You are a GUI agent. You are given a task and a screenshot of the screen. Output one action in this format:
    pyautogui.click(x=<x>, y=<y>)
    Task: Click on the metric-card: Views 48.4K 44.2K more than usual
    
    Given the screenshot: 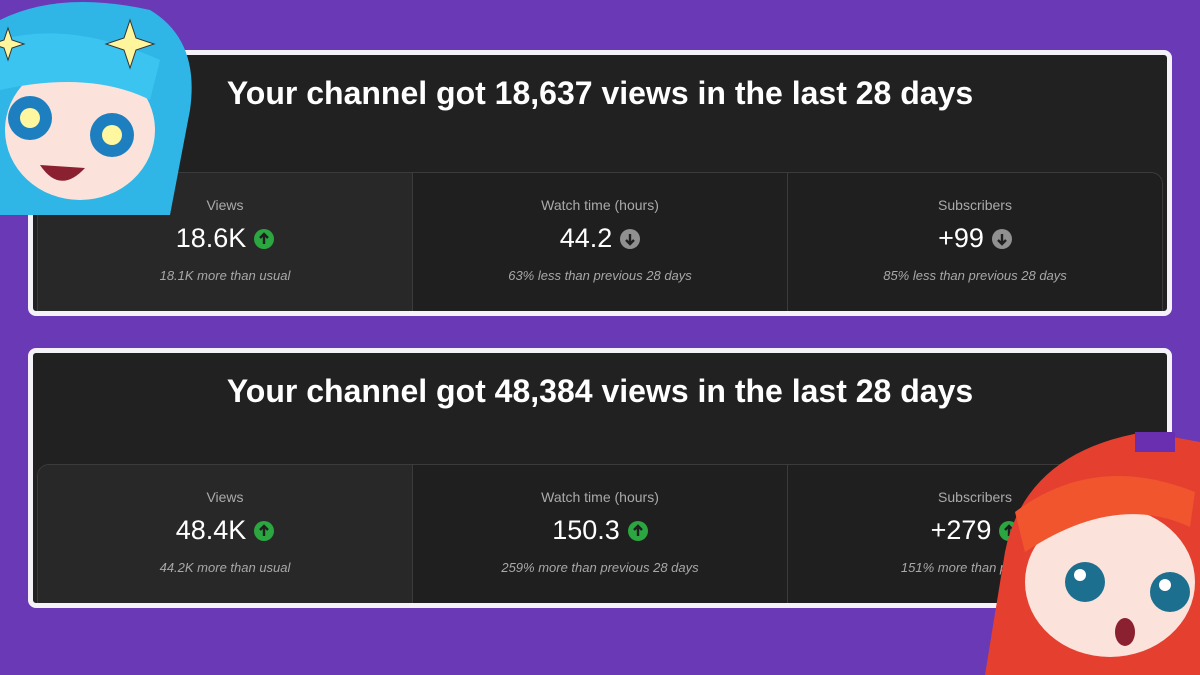 What is the action you would take?
    pyautogui.click(x=225, y=534)
    